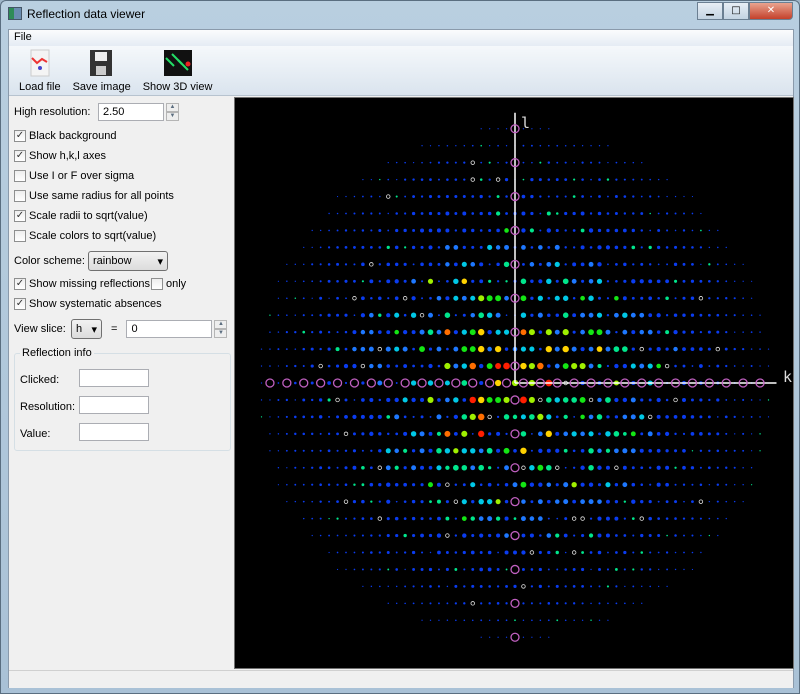 Image resolution: width=800 pixels, height=694 pixels. Describe the element at coordinates (131, 112) in the screenshot. I see `high-resolution-input: 2.50` at that location.